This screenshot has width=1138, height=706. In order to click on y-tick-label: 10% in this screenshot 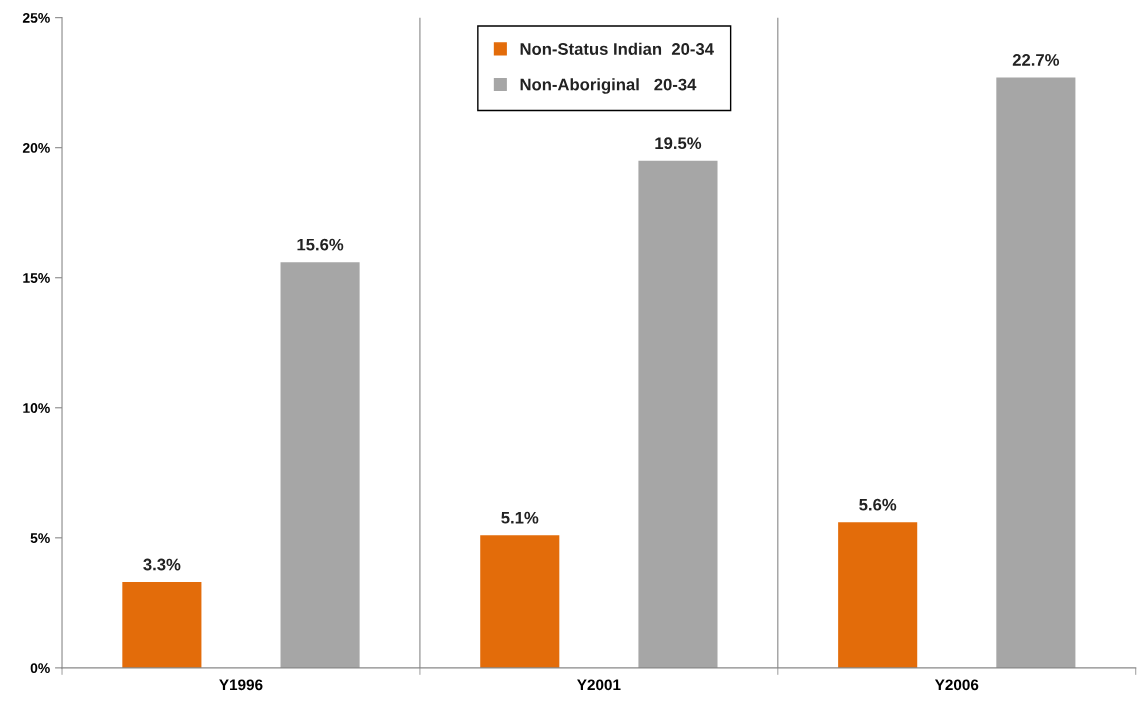, I will do `click(36, 408)`.